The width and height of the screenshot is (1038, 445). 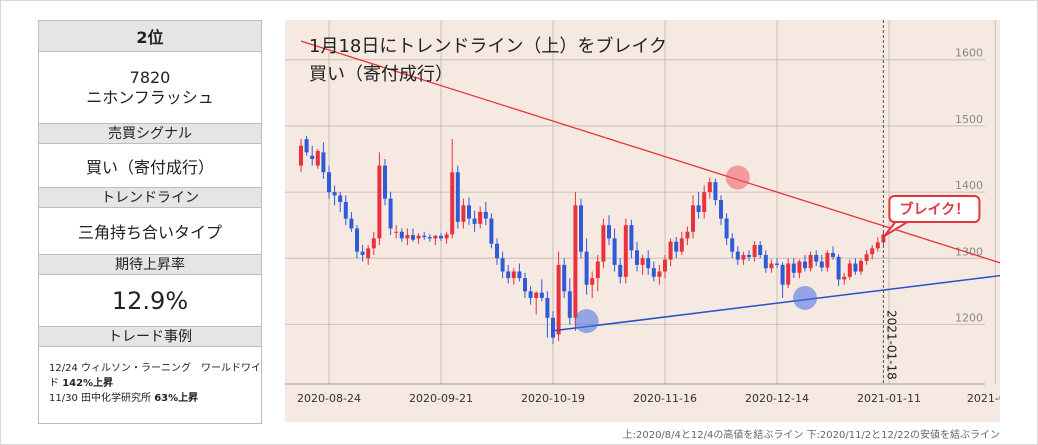 What do you see at coordinates (969, 317) in the screenshot?
I see `y-tick-label: 1200` at bounding box center [969, 317].